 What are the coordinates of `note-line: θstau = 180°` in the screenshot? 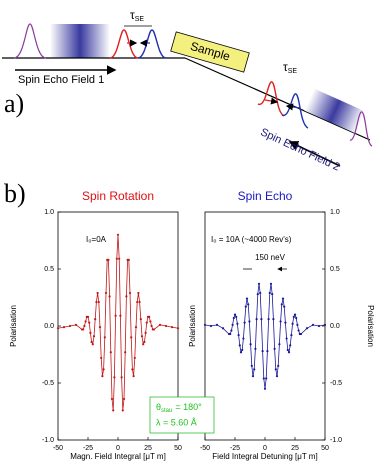 It's located at (179, 407).